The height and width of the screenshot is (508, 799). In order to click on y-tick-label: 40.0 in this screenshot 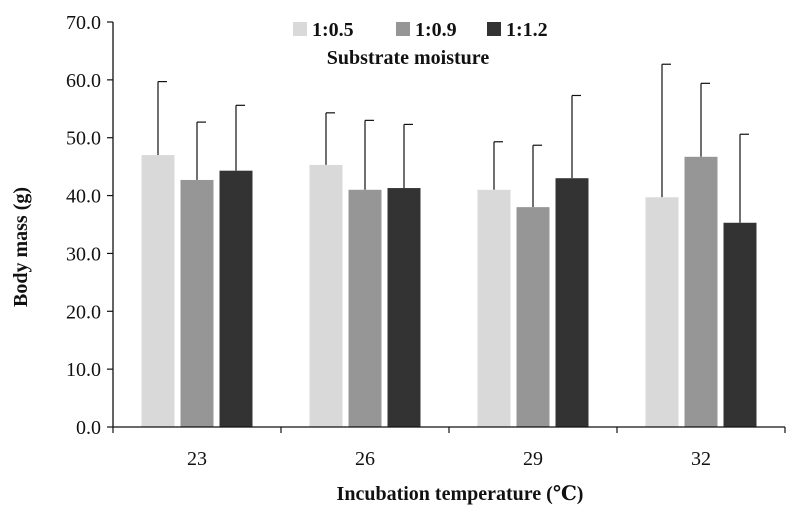, I will do `click(83, 197)`.